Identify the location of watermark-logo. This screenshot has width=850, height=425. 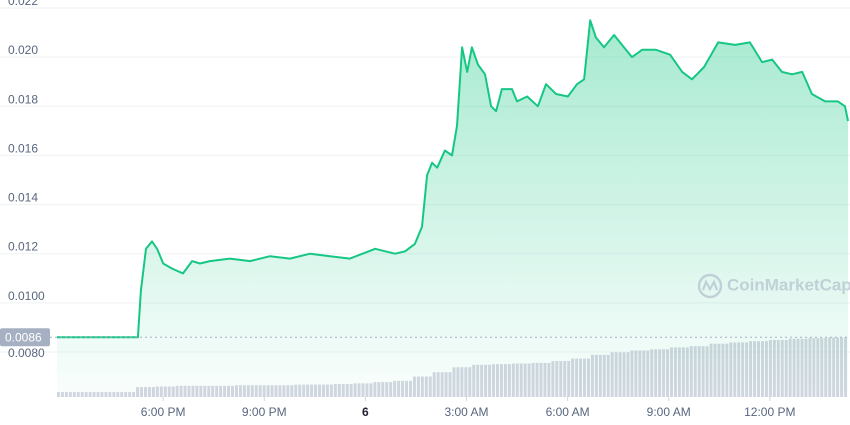
(710, 286).